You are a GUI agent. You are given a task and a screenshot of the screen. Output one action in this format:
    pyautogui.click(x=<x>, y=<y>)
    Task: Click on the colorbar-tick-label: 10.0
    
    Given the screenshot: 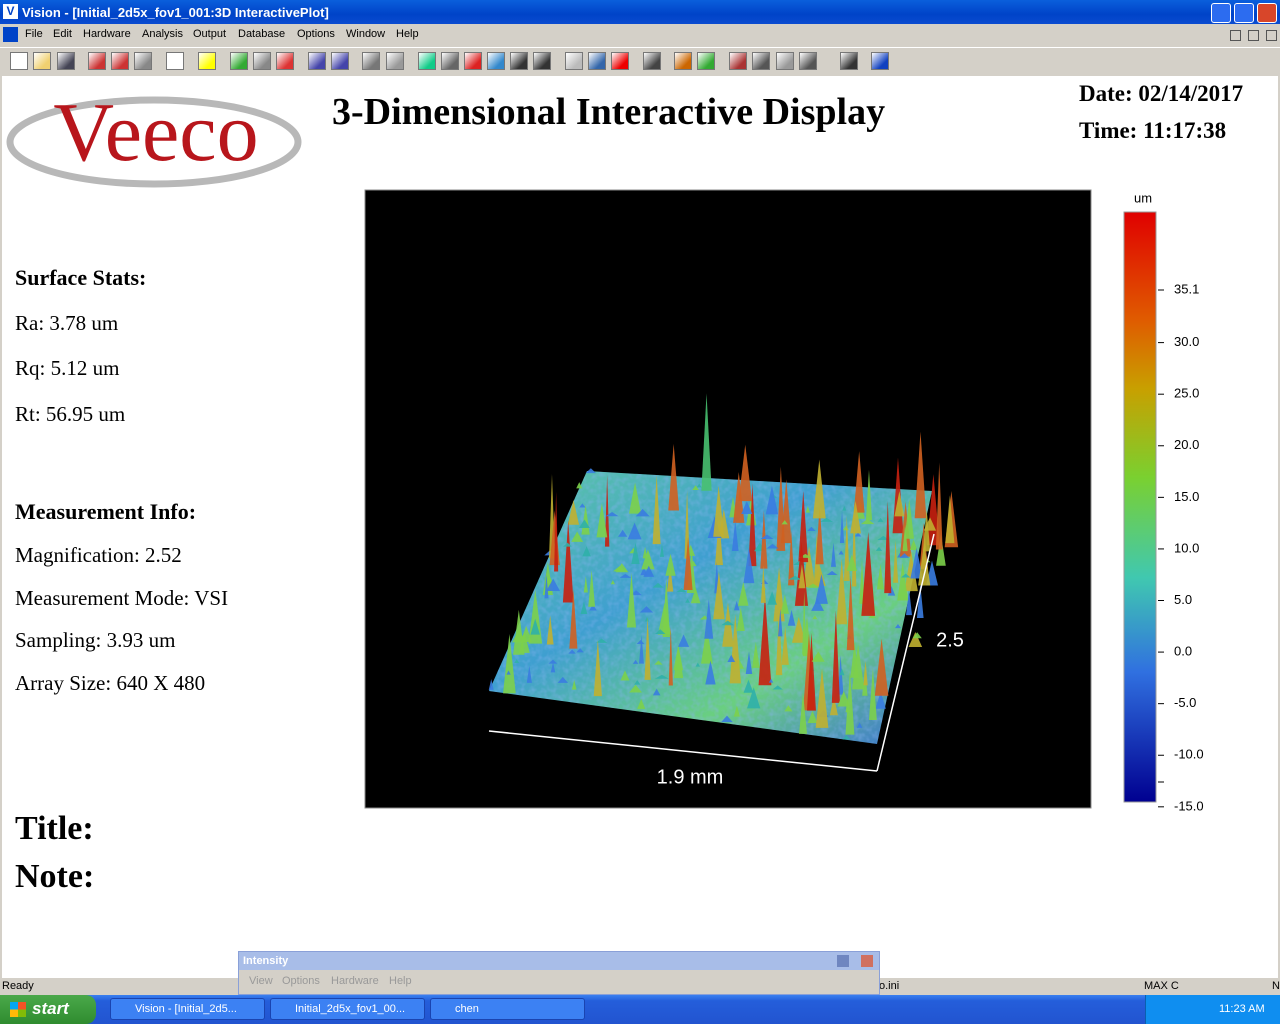 What is the action you would take?
    pyautogui.click(x=1186, y=547)
    